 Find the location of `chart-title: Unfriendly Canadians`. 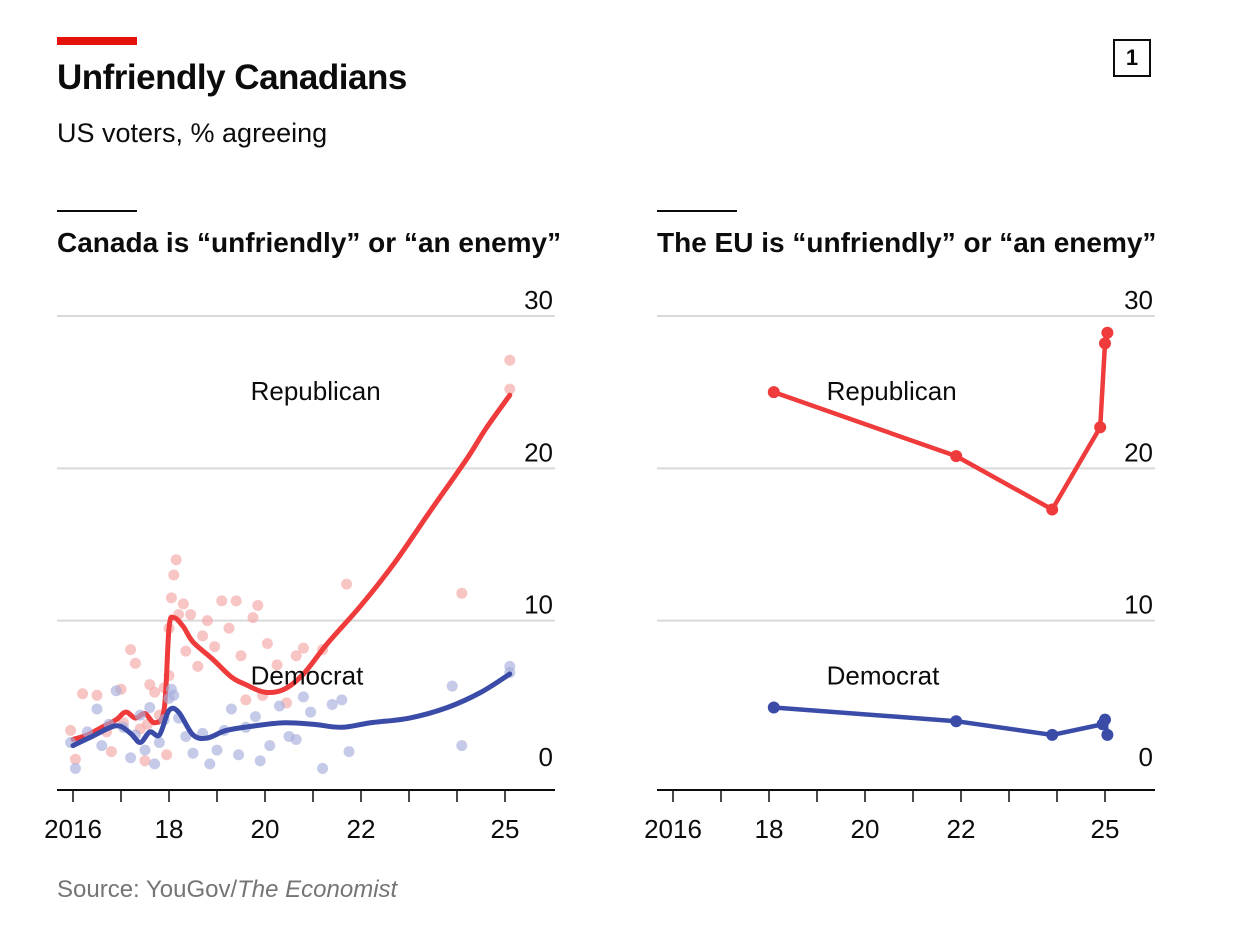

chart-title: Unfriendly Canadians is located at coordinates (232, 77).